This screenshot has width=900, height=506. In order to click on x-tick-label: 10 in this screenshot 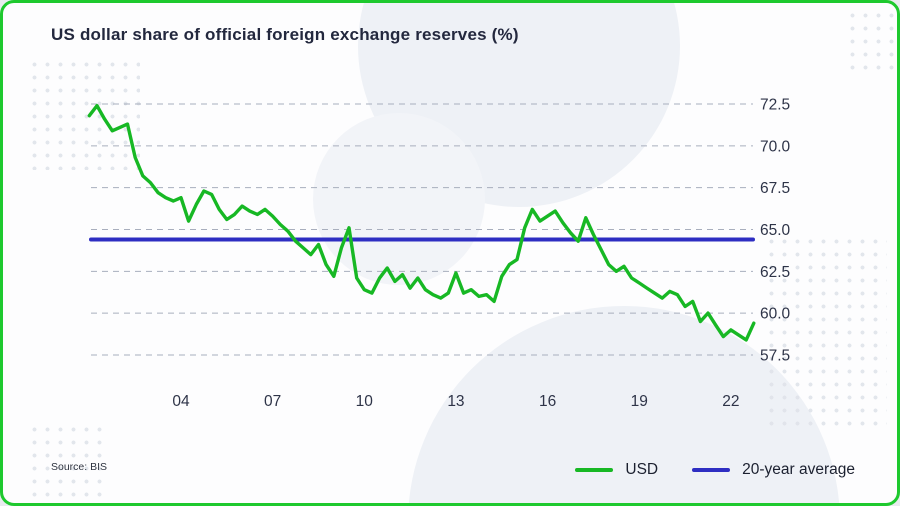, I will do `click(365, 401)`.